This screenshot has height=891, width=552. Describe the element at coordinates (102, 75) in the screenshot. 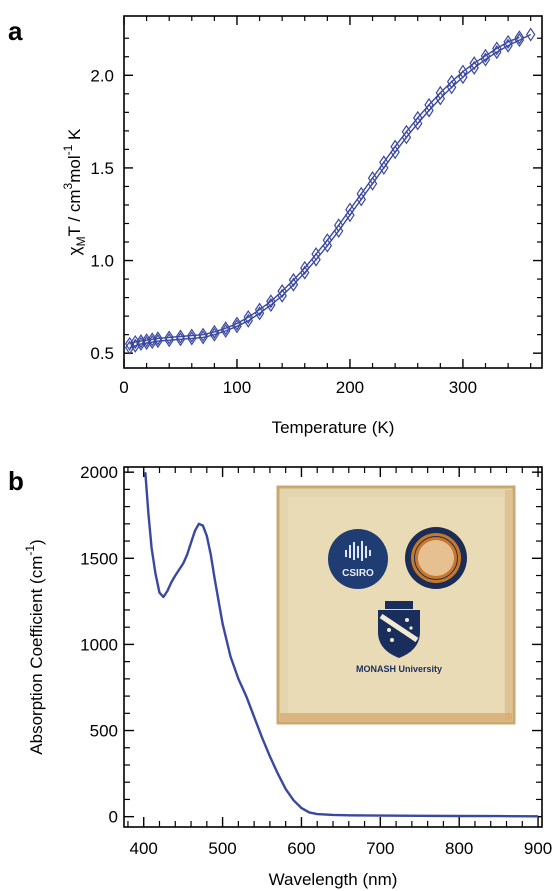

I see `y-tick-label-a: 2.0` at that location.